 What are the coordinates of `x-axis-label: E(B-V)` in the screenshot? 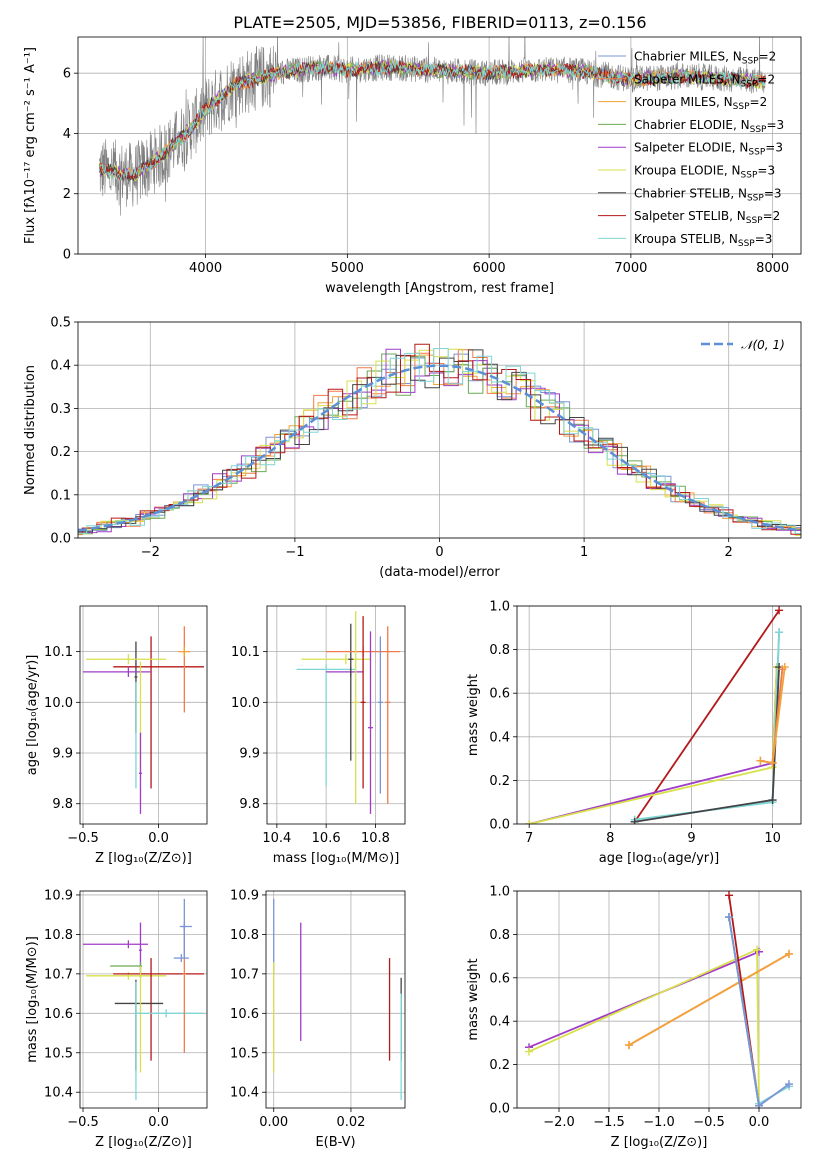 It's located at (335, 1142).